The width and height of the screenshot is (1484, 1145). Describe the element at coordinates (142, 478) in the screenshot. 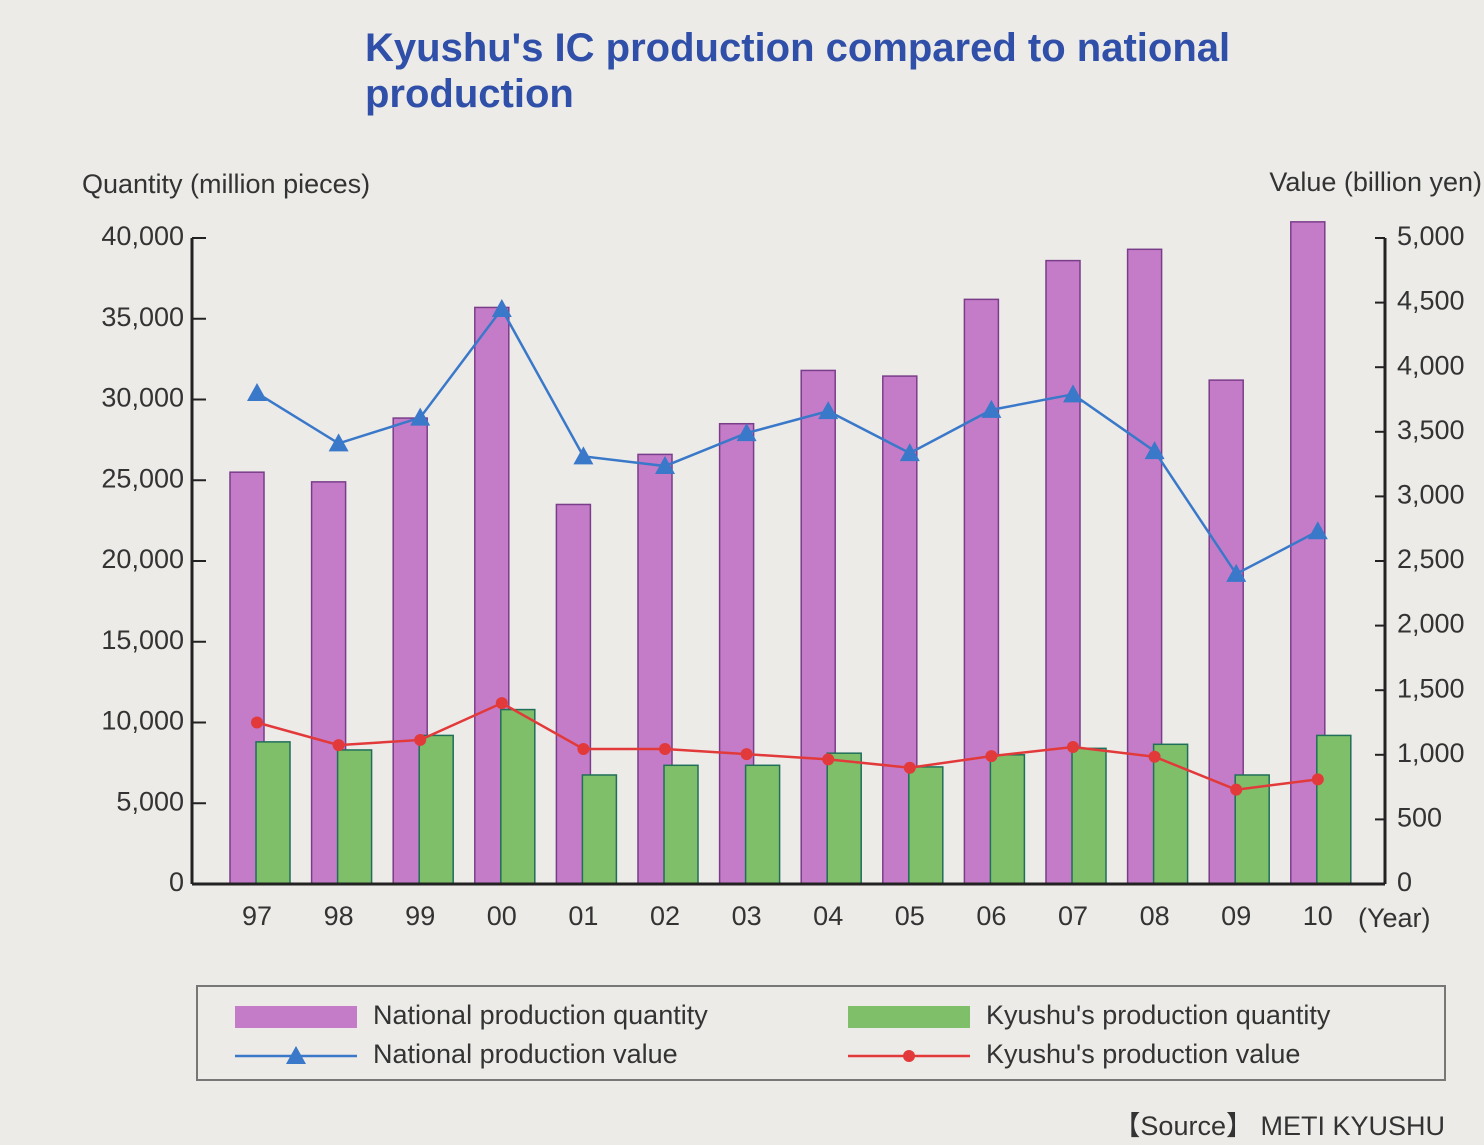

I see `y-tick-label: 25,000` at that location.